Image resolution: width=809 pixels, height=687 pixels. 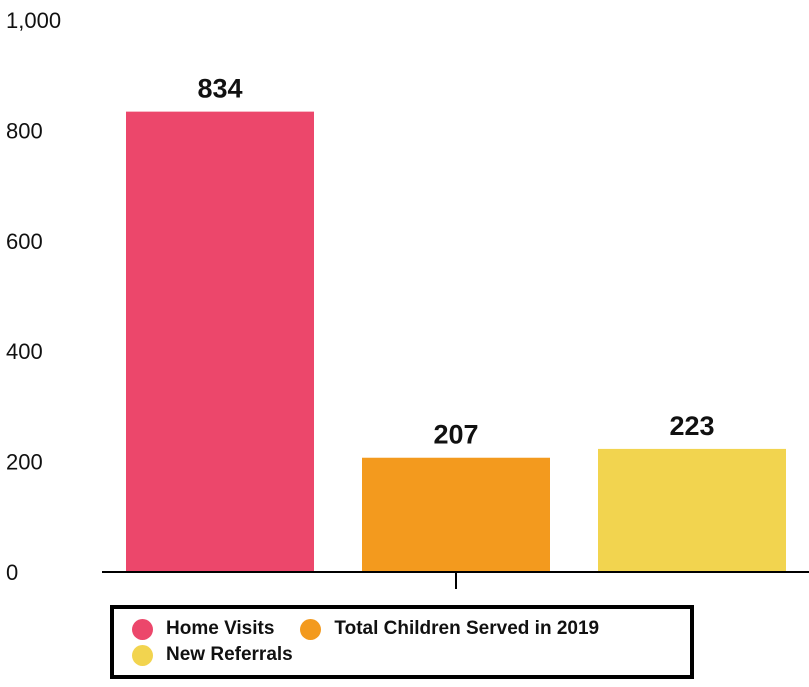 I want to click on y-tick-label: 600, so click(x=24, y=241).